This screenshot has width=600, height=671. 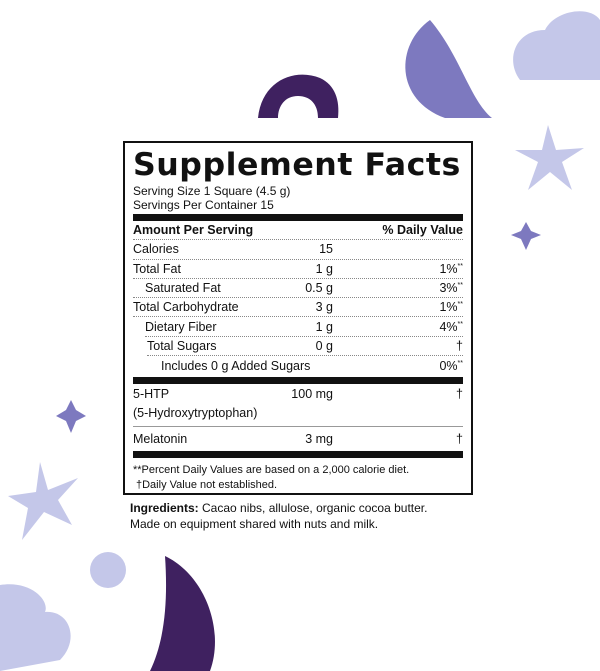 What do you see at coordinates (312, 394) in the screenshot?
I see `row-amount: 100 mg` at bounding box center [312, 394].